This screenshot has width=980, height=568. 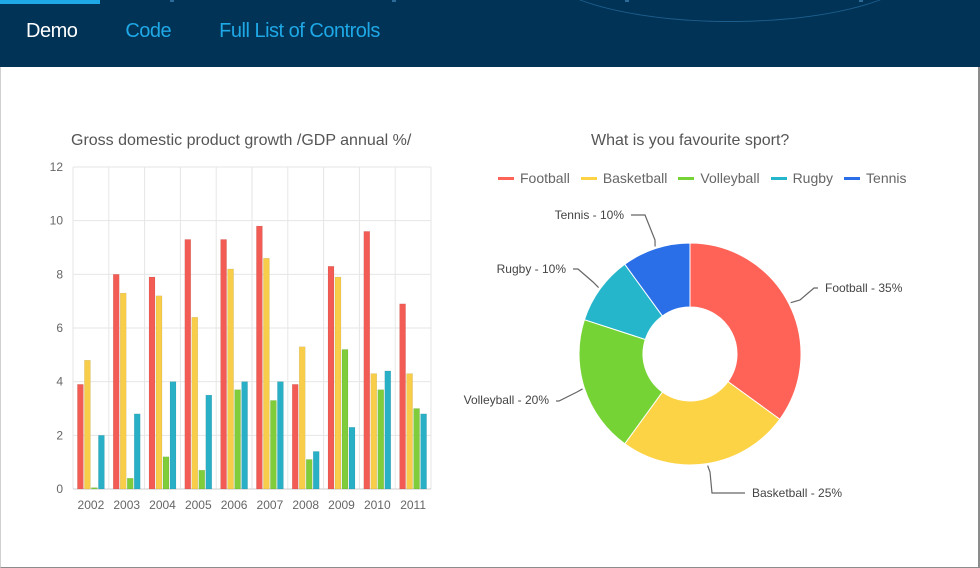 What do you see at coordinates (657, 279) in the screenshot?
I see `donut-slice-tennis` at bounding box center [657, 279].